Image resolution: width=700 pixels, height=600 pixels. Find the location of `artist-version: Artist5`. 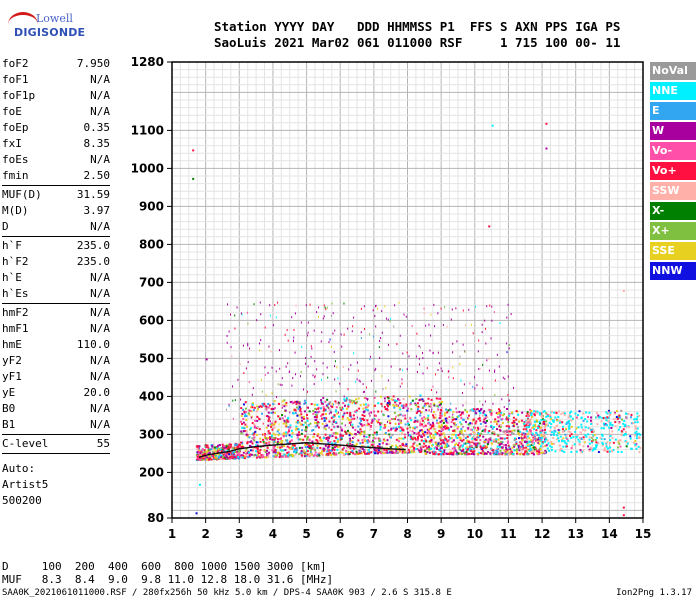

artist-version: Artist5 is located at coordinates (25, 484).